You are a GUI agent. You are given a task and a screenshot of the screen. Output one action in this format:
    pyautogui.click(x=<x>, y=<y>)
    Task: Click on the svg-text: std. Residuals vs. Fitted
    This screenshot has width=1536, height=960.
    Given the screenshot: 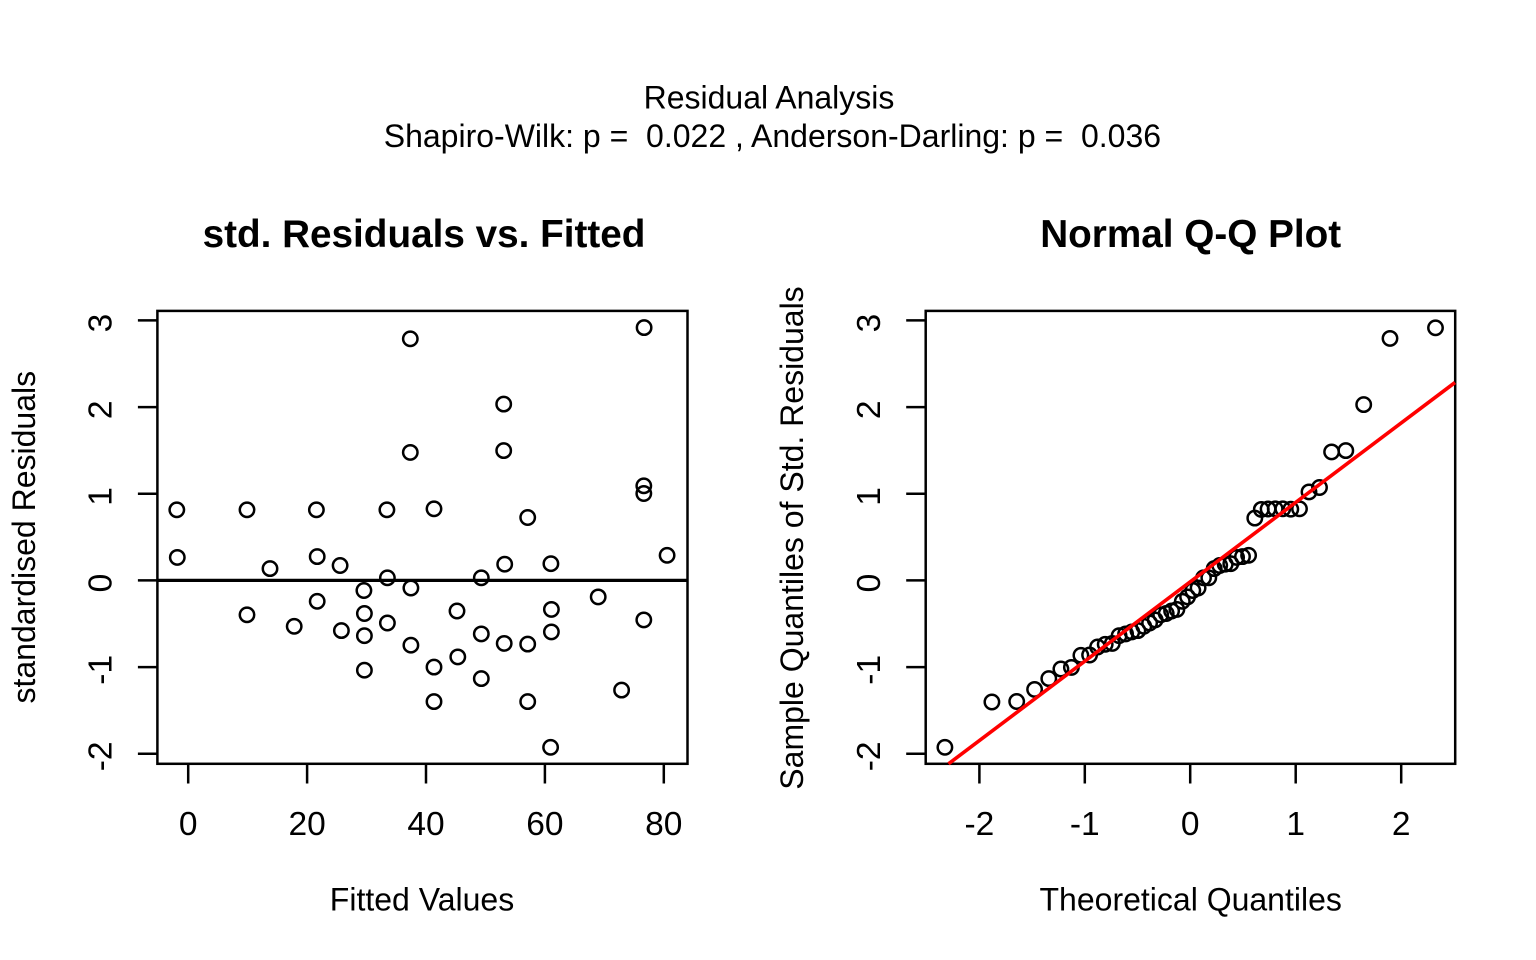 What is the action you would take?
    pyautogui.click(x=424, y=234)
    